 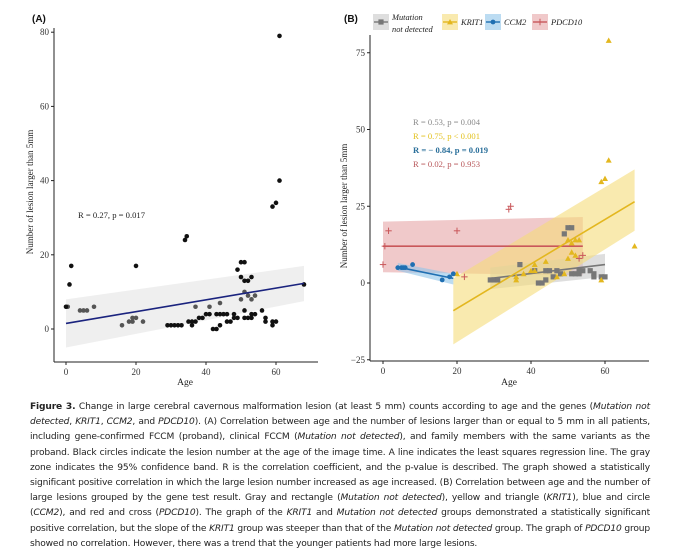 What do you see at coordinates (207, 372) in the screenshot?
I see `x-tick-label: 40` at bounding box center [207, 372].